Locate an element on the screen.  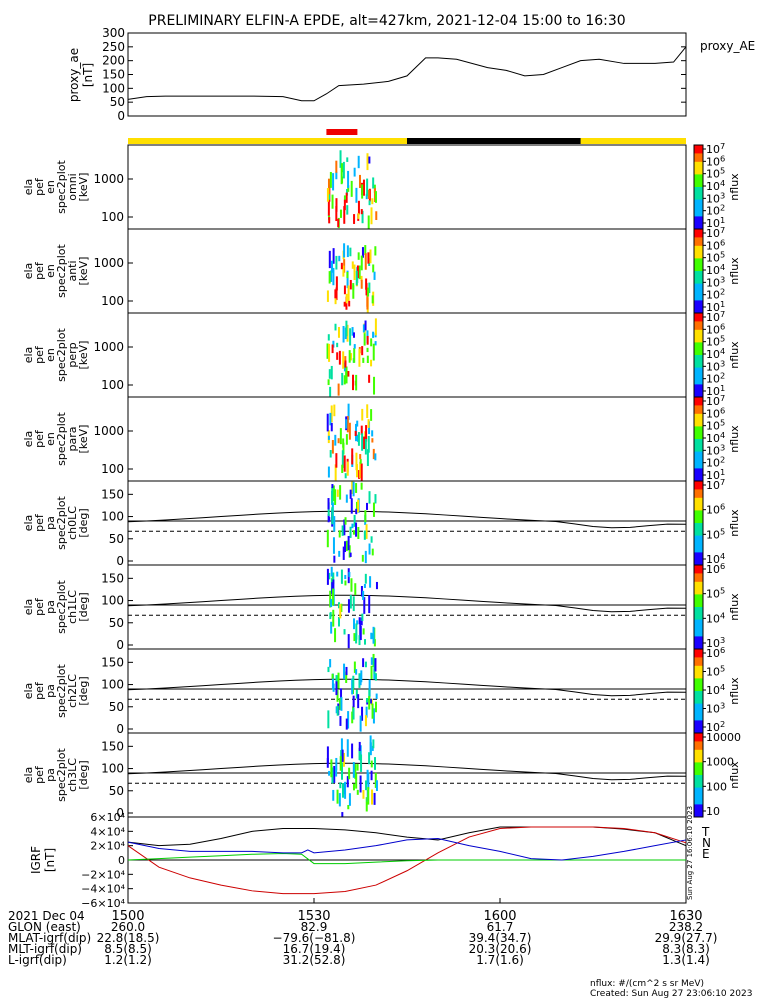
pa-ylabel: pef is located at coordinates (39, 774).